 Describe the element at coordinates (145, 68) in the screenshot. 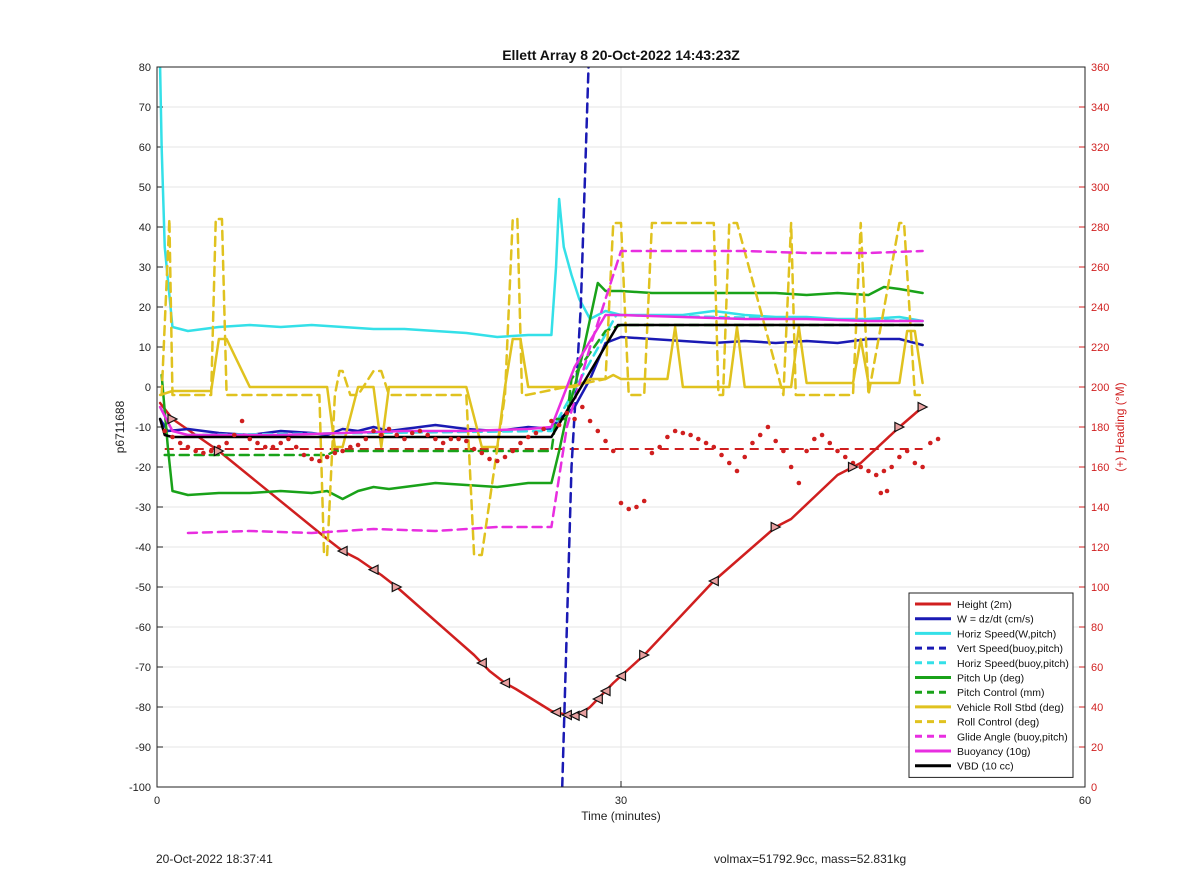

I see `y-tick-label: 80` at that location.